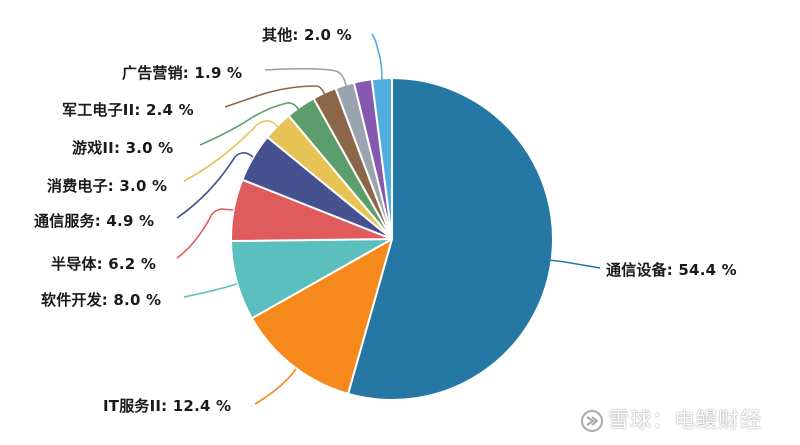 The width and height of the screenshot is (800, 445). Describe the element at coordinates (101, 300) in the screenshot. I see `label-ruanjian: 软件开发: 8.0 %` at that location.